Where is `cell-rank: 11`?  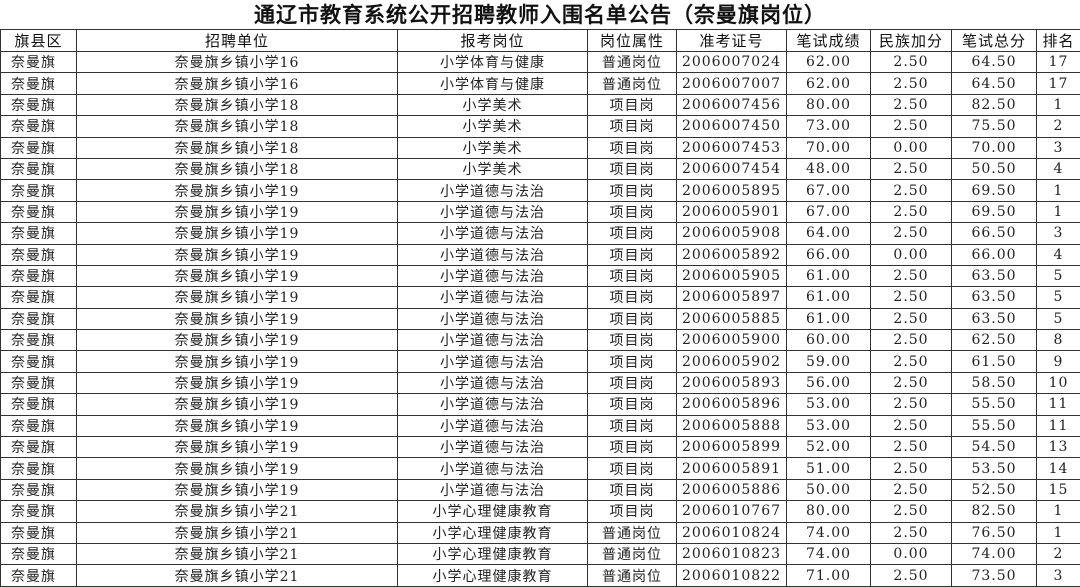 cell-rank: 11 is located at coordinates (1058, 425).